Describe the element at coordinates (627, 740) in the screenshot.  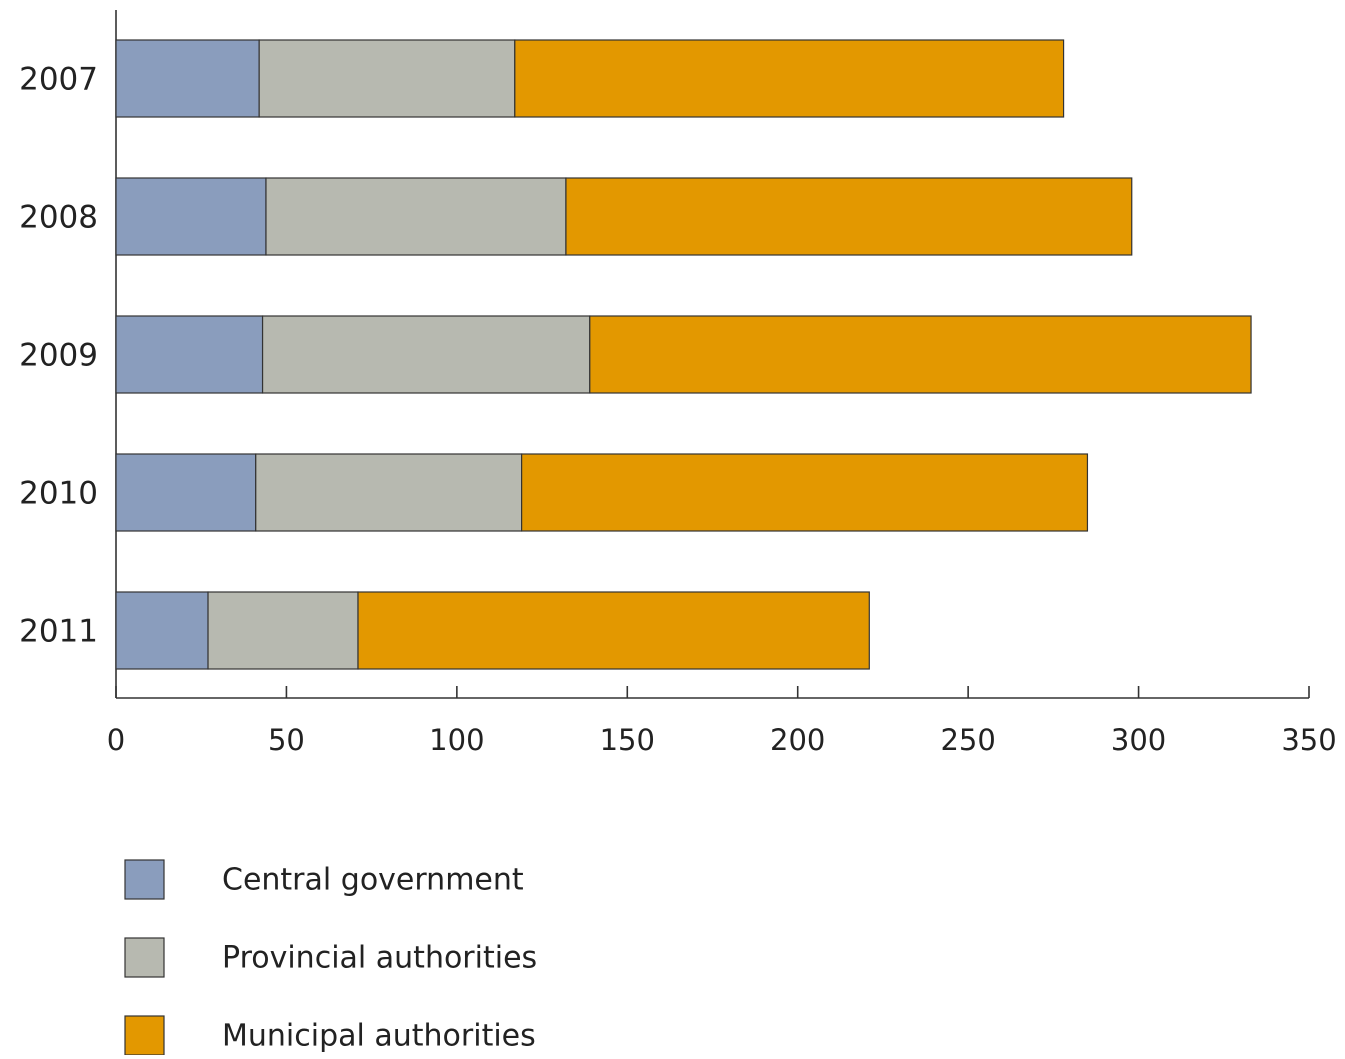
I see `x-tick-label: 150` at that location.